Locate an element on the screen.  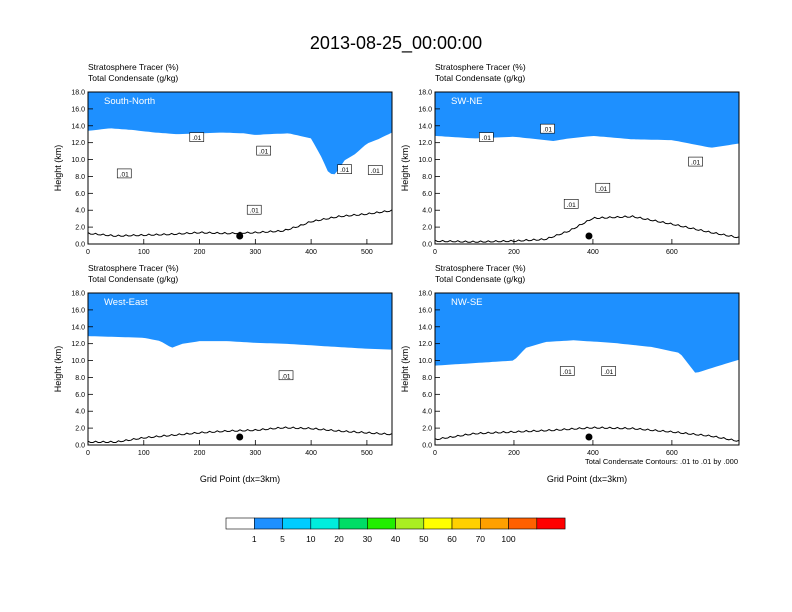
plot-area: .01 .01 .01 .01 .01 is located at coordinates (587, 168).